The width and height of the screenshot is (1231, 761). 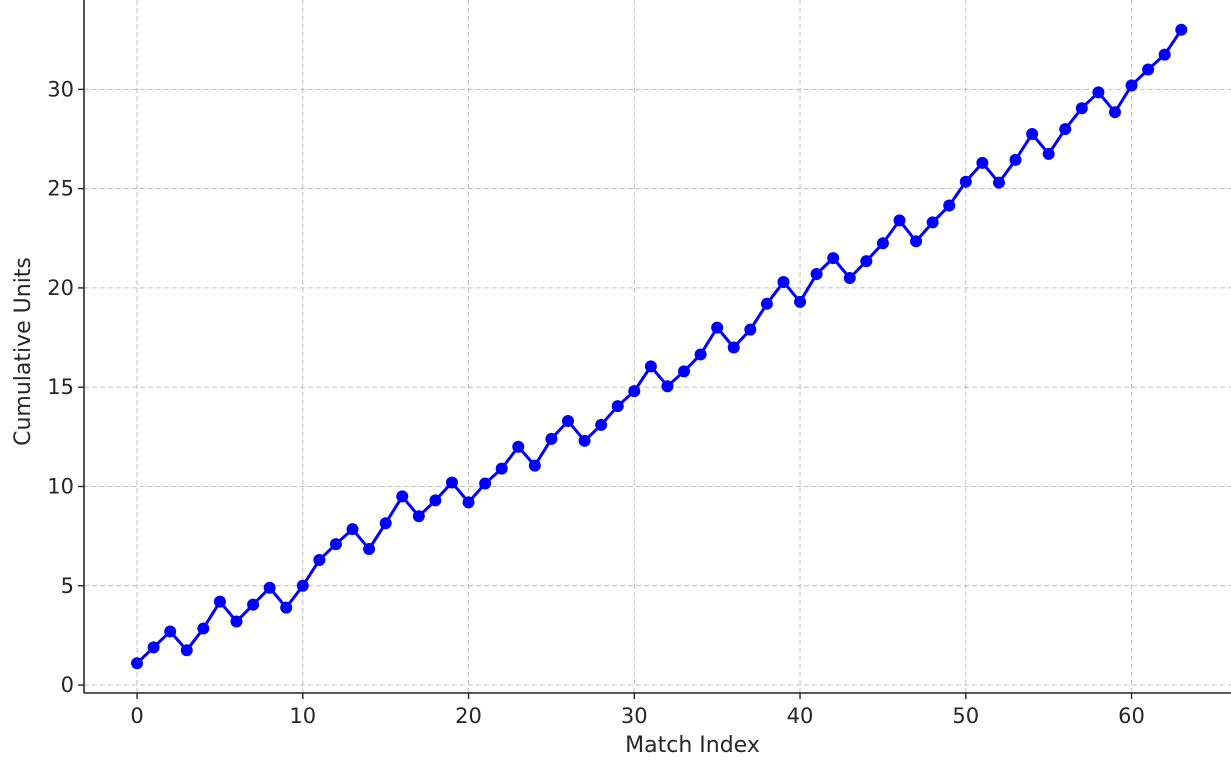 I want to click on y-tick-label: 0, so click(x=67, y=685).